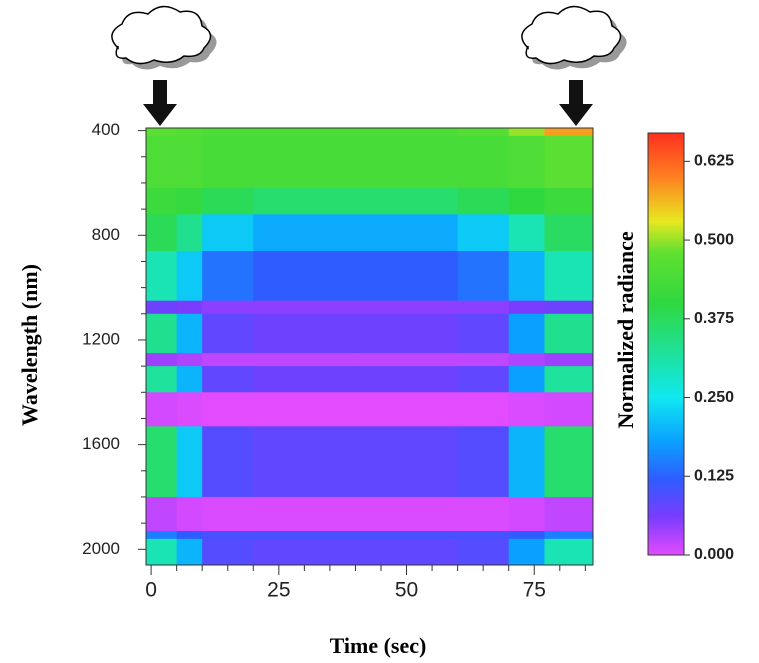 The width and height of the screenshot is (759, 663). Describe the element at coordinates (106, 129) in the screenshot. I see `y-tick-label: 400` at that location.